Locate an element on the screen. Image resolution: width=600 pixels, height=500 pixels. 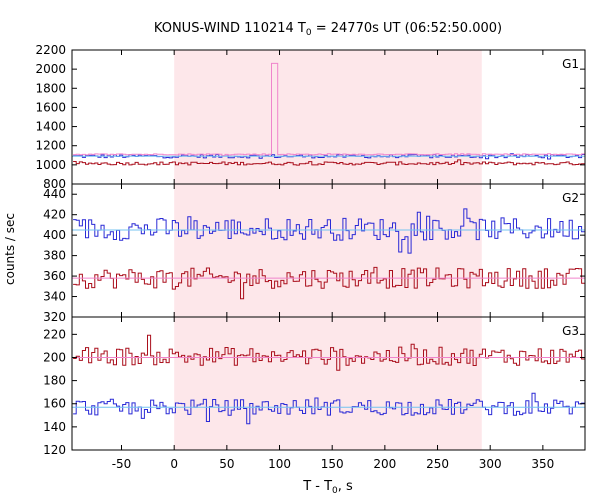
y-tick-label: 2200 is located at coordinates (50, 50).